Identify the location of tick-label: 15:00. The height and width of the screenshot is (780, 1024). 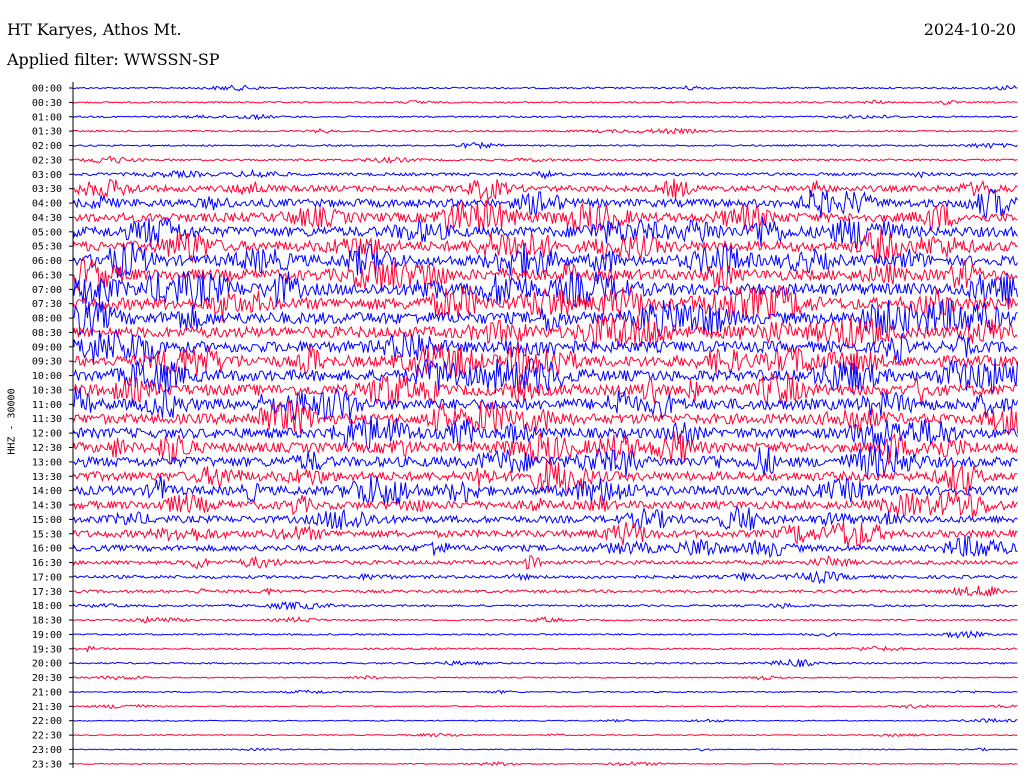
(47, 520).